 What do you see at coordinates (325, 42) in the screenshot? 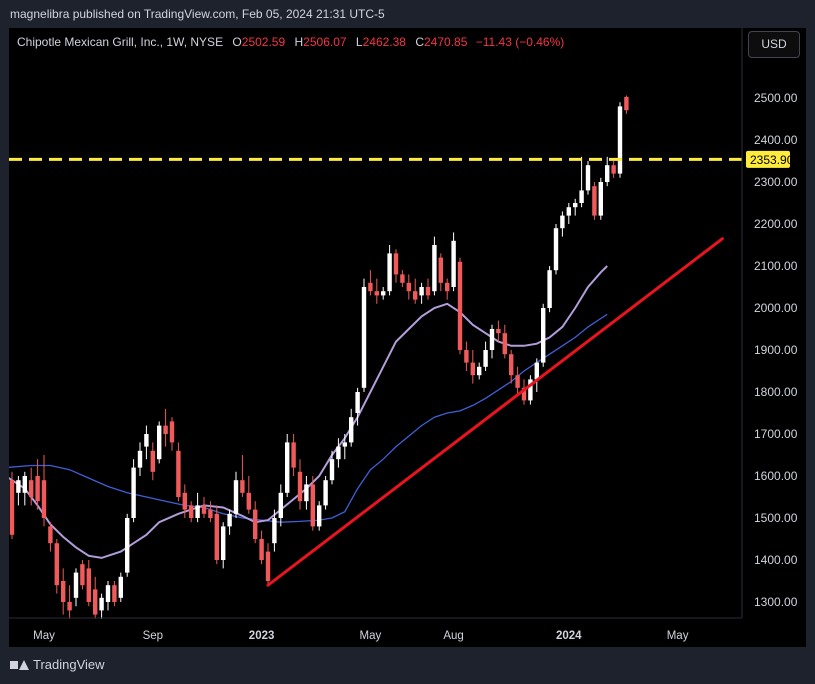
I see `high-value: 2506.07` at bounding box center [325, 42].